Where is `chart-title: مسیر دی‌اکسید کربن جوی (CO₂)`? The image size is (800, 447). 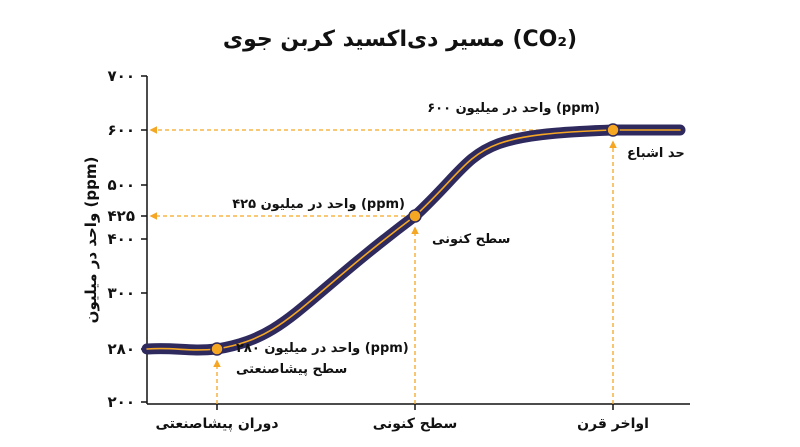 chart-title: مسیر دی‌اکسید کربن جوی (CO₂) is located at coordinates (400, 39).